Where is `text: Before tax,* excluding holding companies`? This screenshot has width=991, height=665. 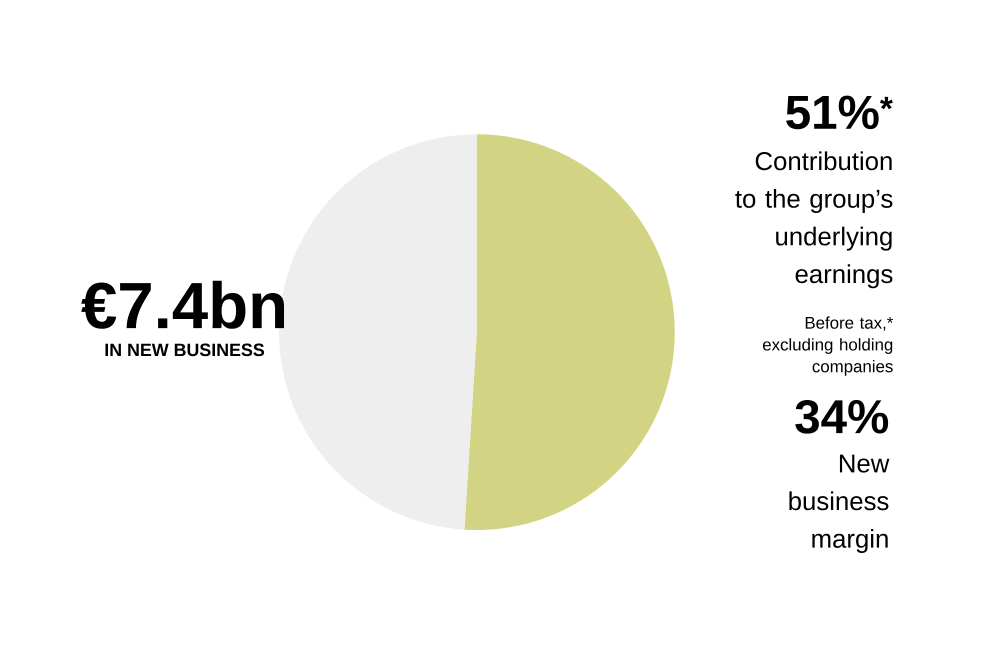
text: Before tax,* excluding holding companies is located at coordinates (828, 346).